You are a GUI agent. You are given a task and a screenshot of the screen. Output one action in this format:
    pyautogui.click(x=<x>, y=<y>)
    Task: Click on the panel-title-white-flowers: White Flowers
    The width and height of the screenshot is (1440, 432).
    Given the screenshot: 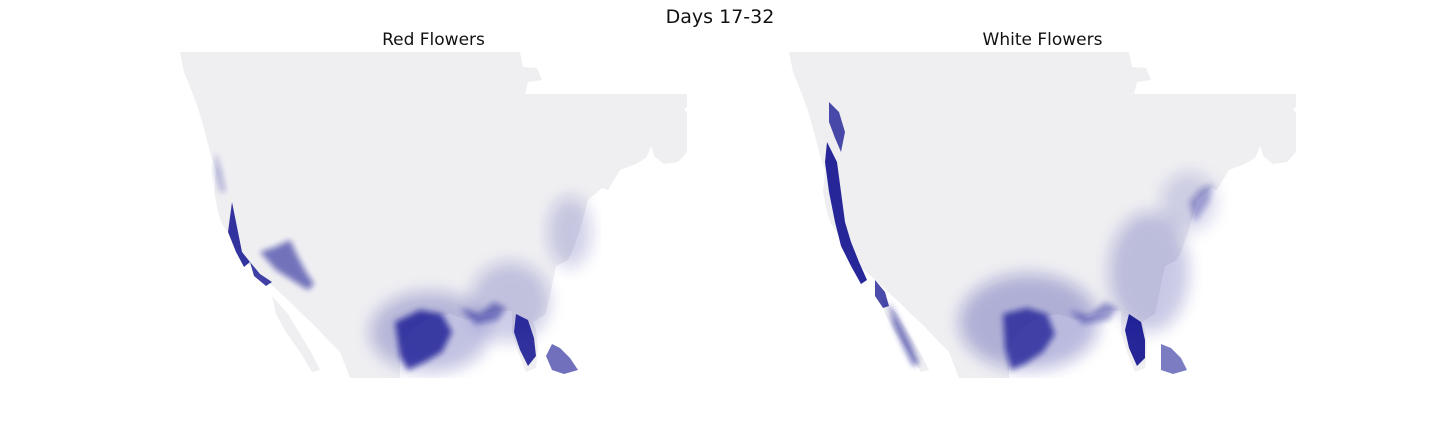 What is the action you would take?
    pyautogui.click(x=1042, y=40)
    